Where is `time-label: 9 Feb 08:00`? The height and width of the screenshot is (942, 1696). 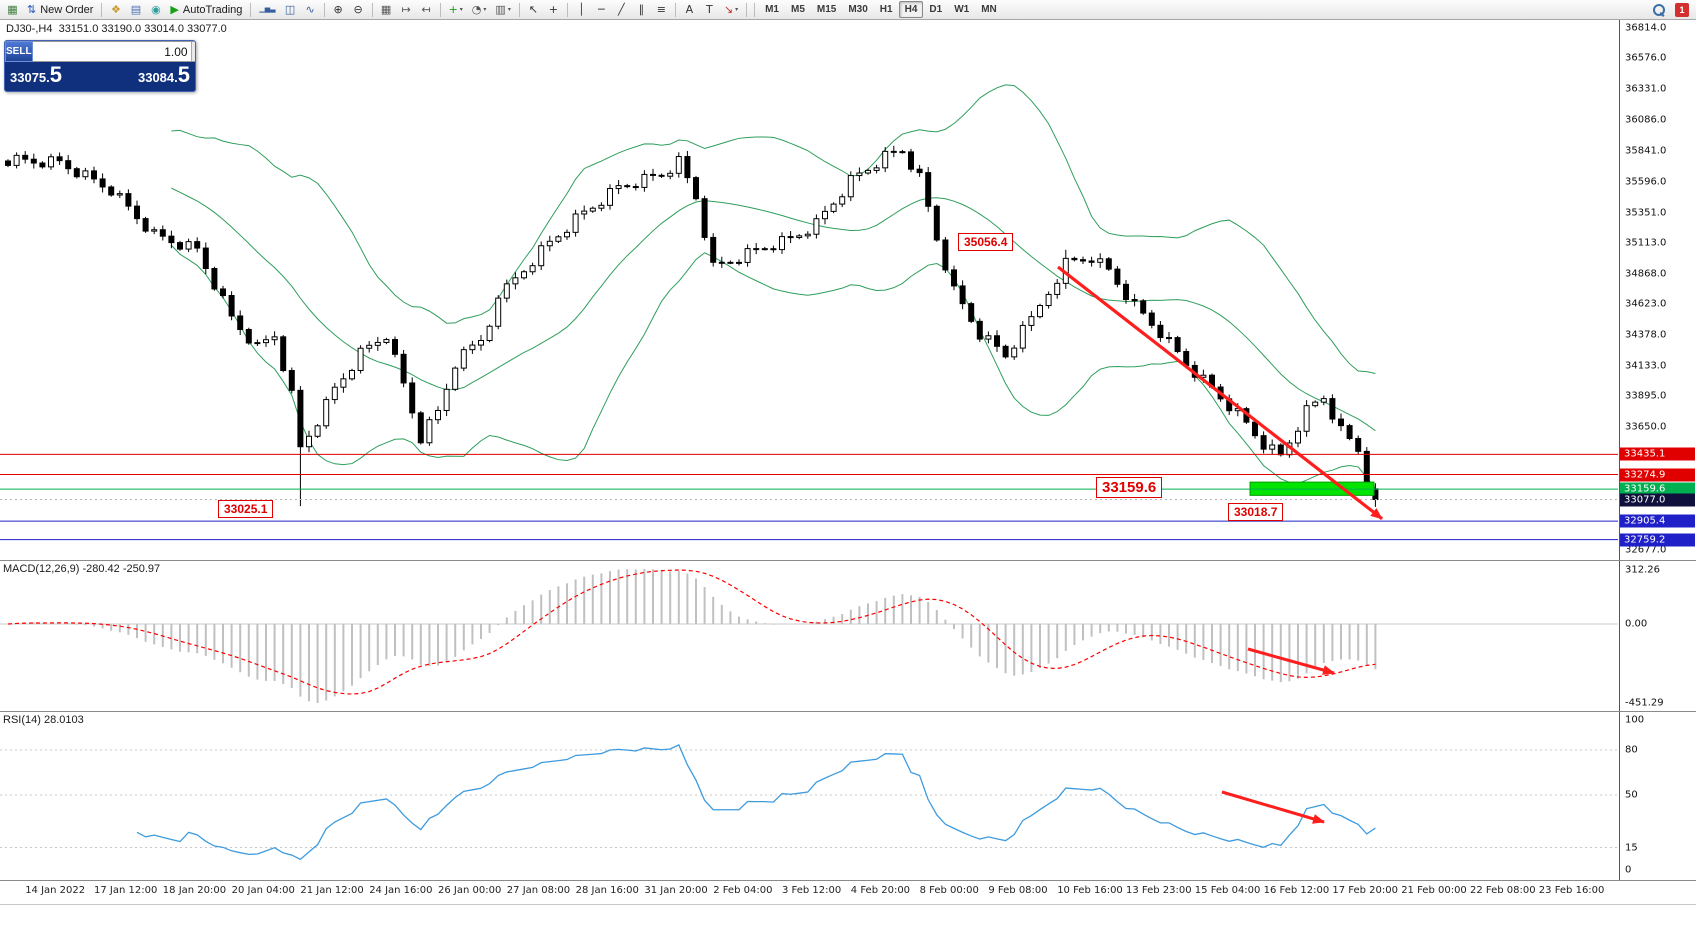 time-label: 9 Feb 08:00 is located at coordinates (1018, 890).